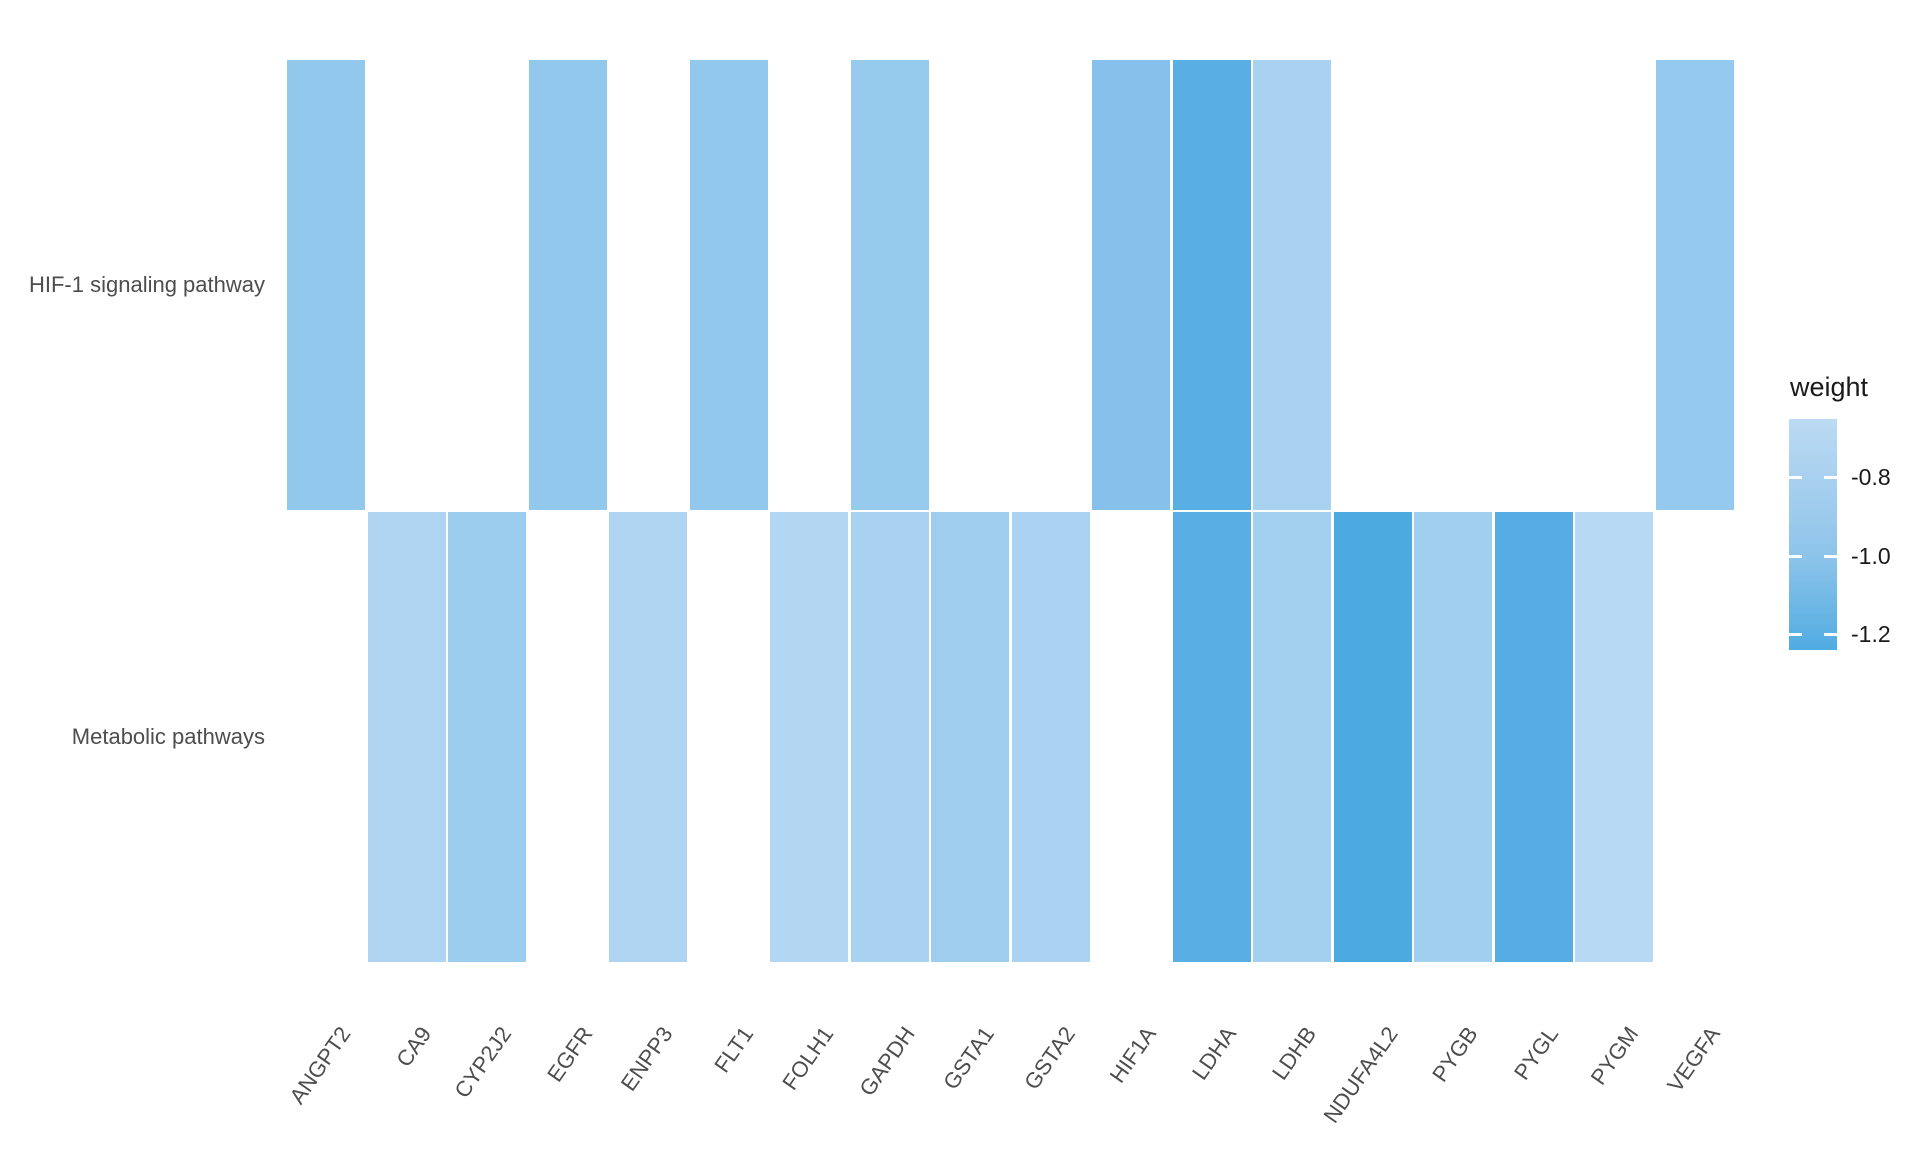  Describe the element at coordinates (1212, 285) in the screenshot. I see `heatmap-cell-ldha-row0` at that location.